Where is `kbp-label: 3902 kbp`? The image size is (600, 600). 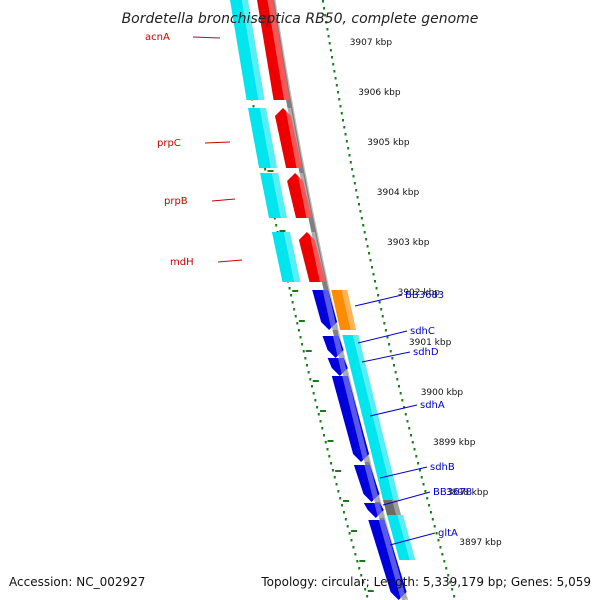 kbp-label: 3902 kbp is located at coordinates (419, 293).